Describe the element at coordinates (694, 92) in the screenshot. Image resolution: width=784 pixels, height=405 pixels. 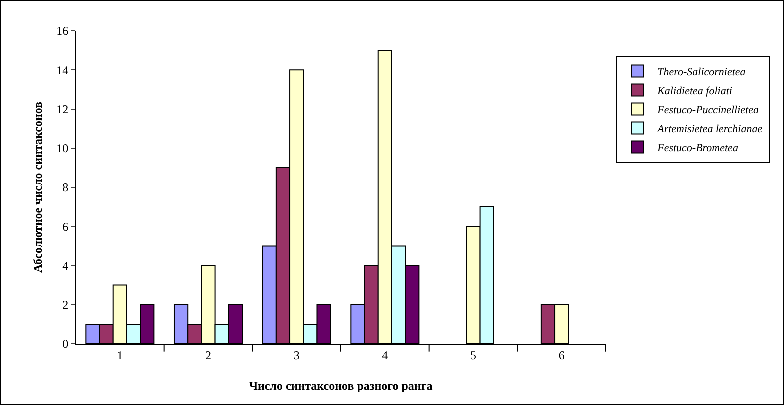
I see `legend-label: Kalidietea foliati` at that location.